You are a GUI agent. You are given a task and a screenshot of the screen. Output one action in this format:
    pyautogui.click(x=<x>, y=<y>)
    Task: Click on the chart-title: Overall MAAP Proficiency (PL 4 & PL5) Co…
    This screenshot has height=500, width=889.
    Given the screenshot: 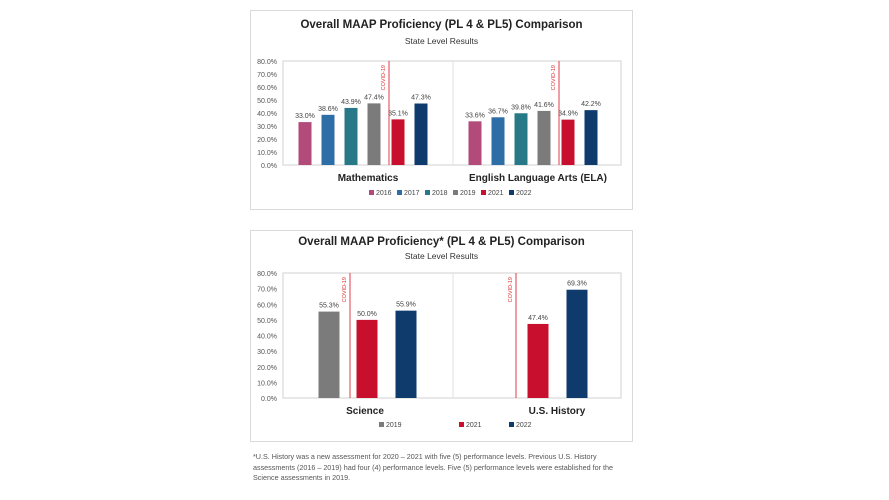 What is the action you would take?
    pyautogui.click(x=441, y=25)
    